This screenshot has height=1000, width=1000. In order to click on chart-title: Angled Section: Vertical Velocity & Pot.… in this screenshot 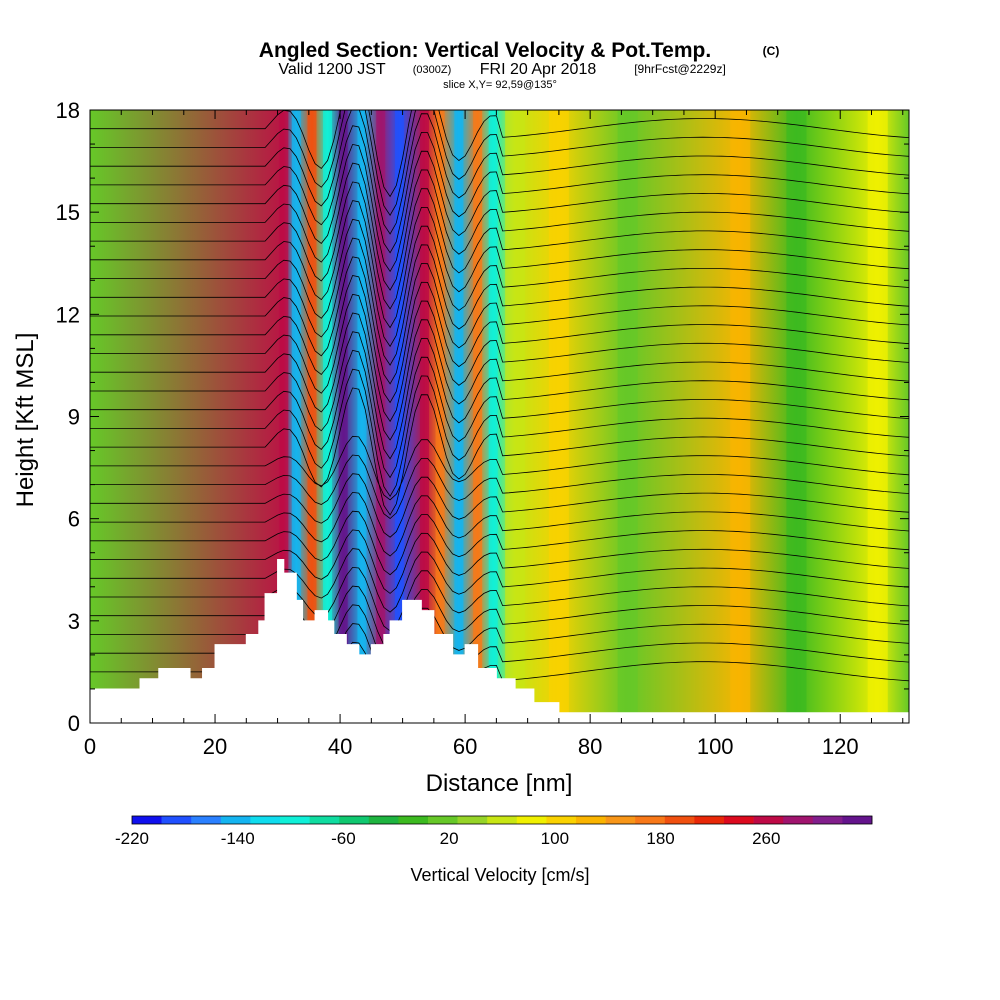, I will do `click(485, 50)`.